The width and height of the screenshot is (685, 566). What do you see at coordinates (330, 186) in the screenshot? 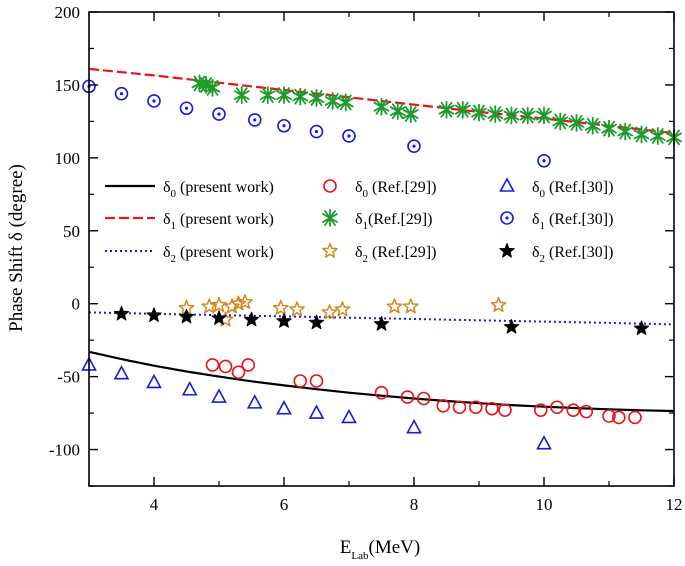
I see `legend-marker-d0-ref29` at bounding box center [330, 186].